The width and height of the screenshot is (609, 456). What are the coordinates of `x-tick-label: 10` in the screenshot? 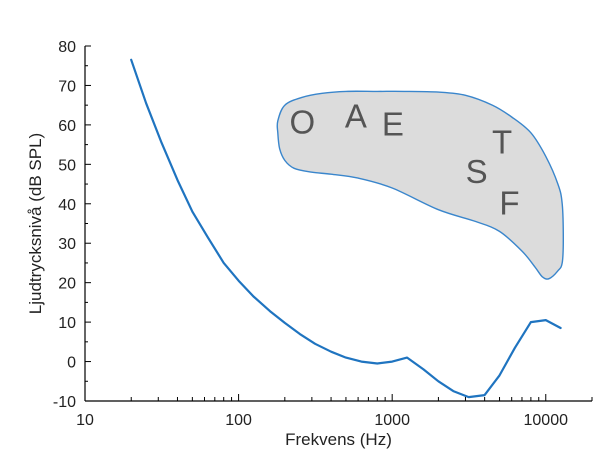 It's located at (85, 420).